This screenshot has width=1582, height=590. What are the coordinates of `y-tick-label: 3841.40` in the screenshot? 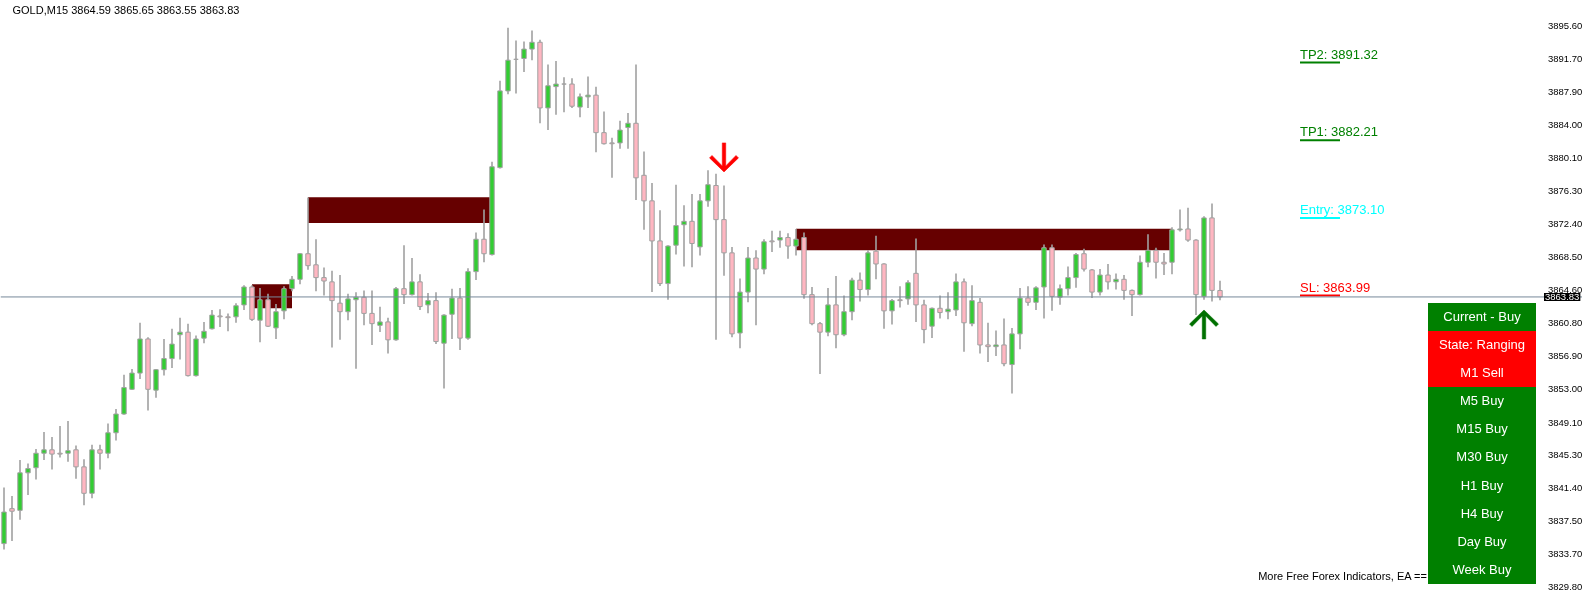 It's located at (1565, 488).